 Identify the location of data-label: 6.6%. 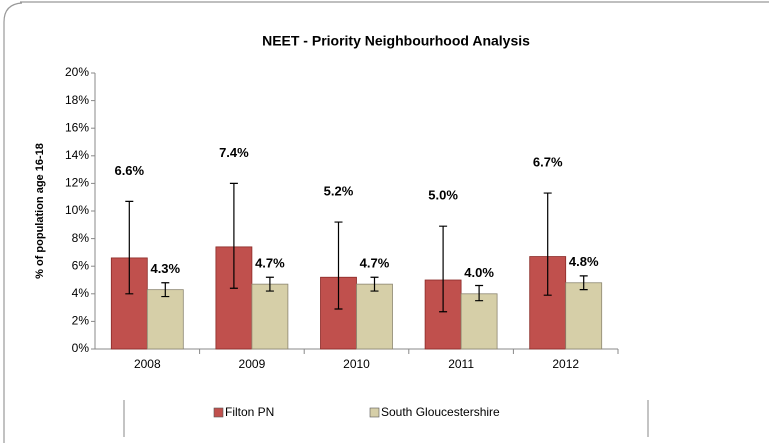
(129, 170).